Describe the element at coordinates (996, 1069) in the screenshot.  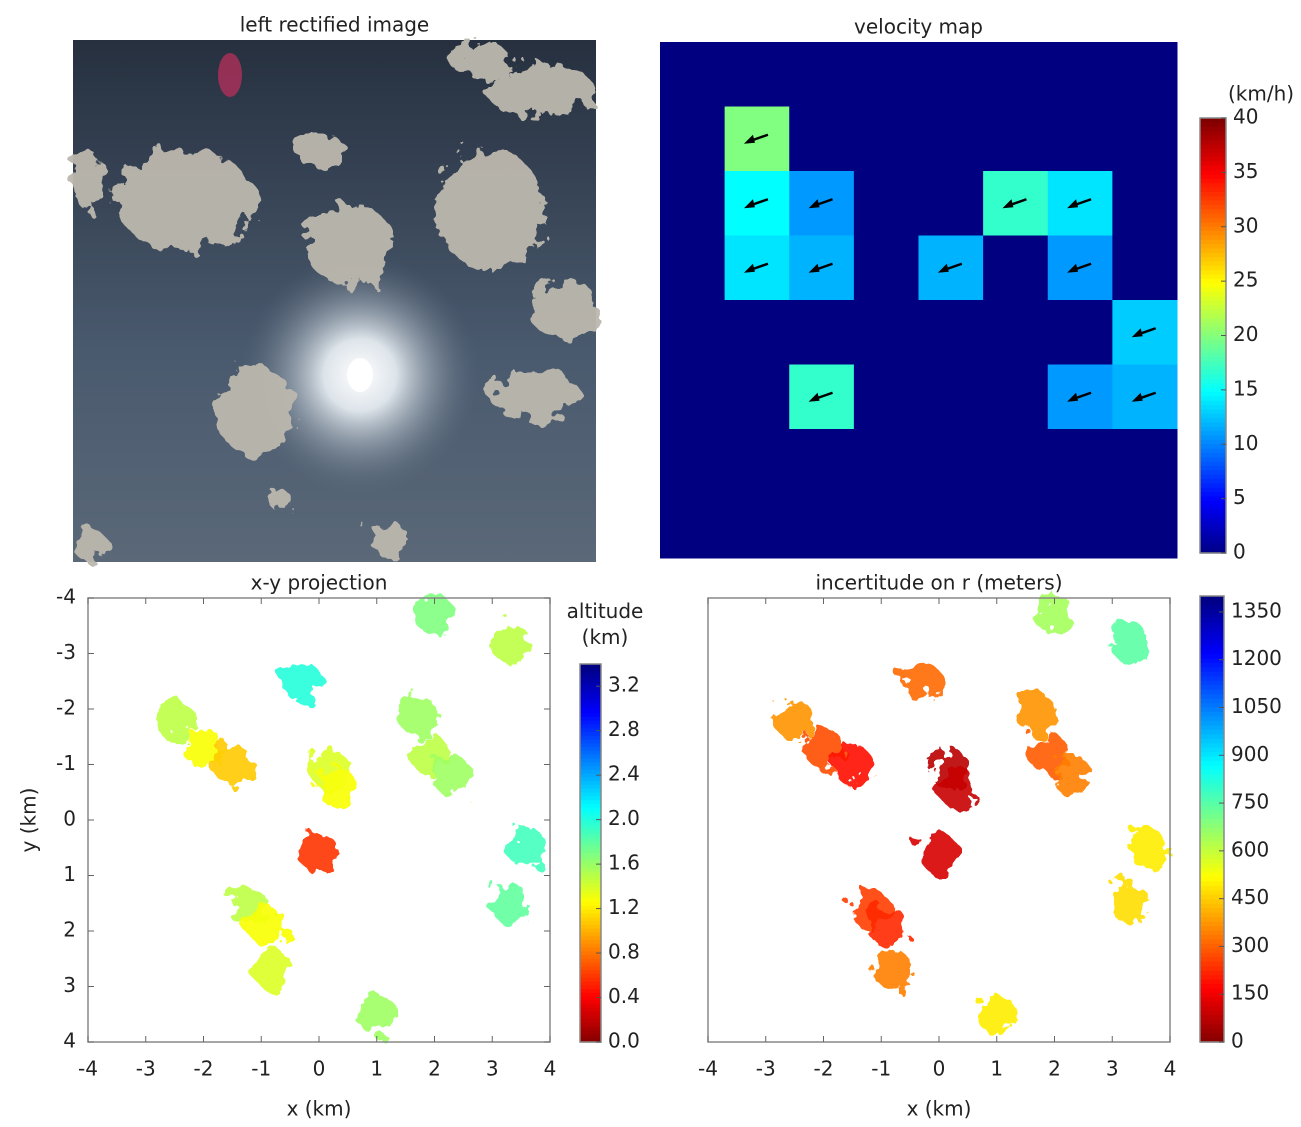
I see `x-tick-label: 1` at that location.